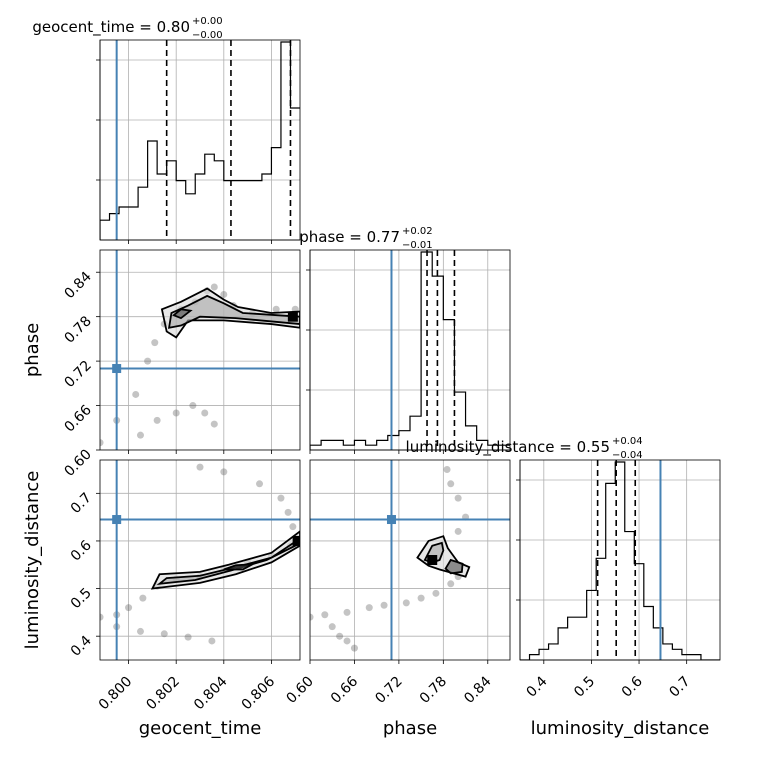  I want to click on x-tick-label-phase: 0.72, so click(388, 690).